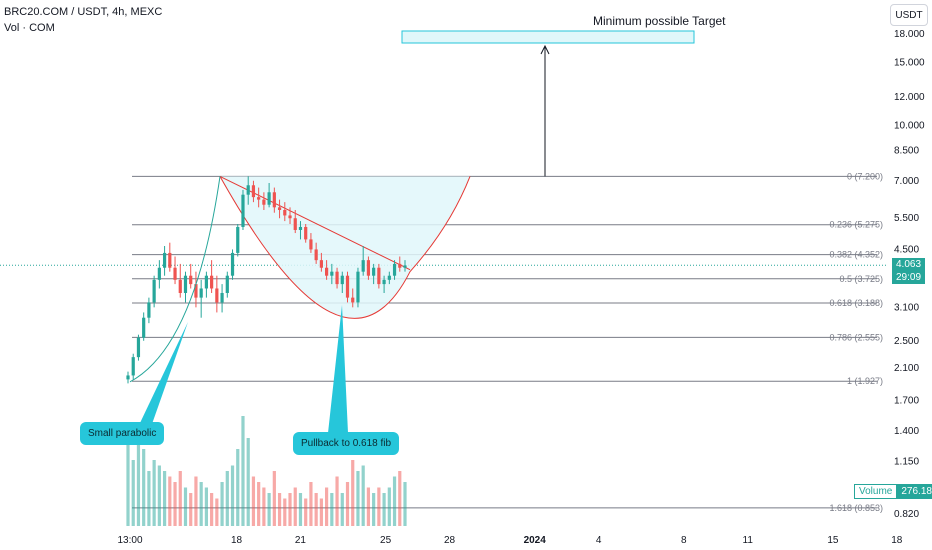 The height and width of the screenshot is (550, 932). What do you see at coordinates (237, 540) in the screenshot?
I see `time-tick-label: 18` at bounding box center [237, 540].